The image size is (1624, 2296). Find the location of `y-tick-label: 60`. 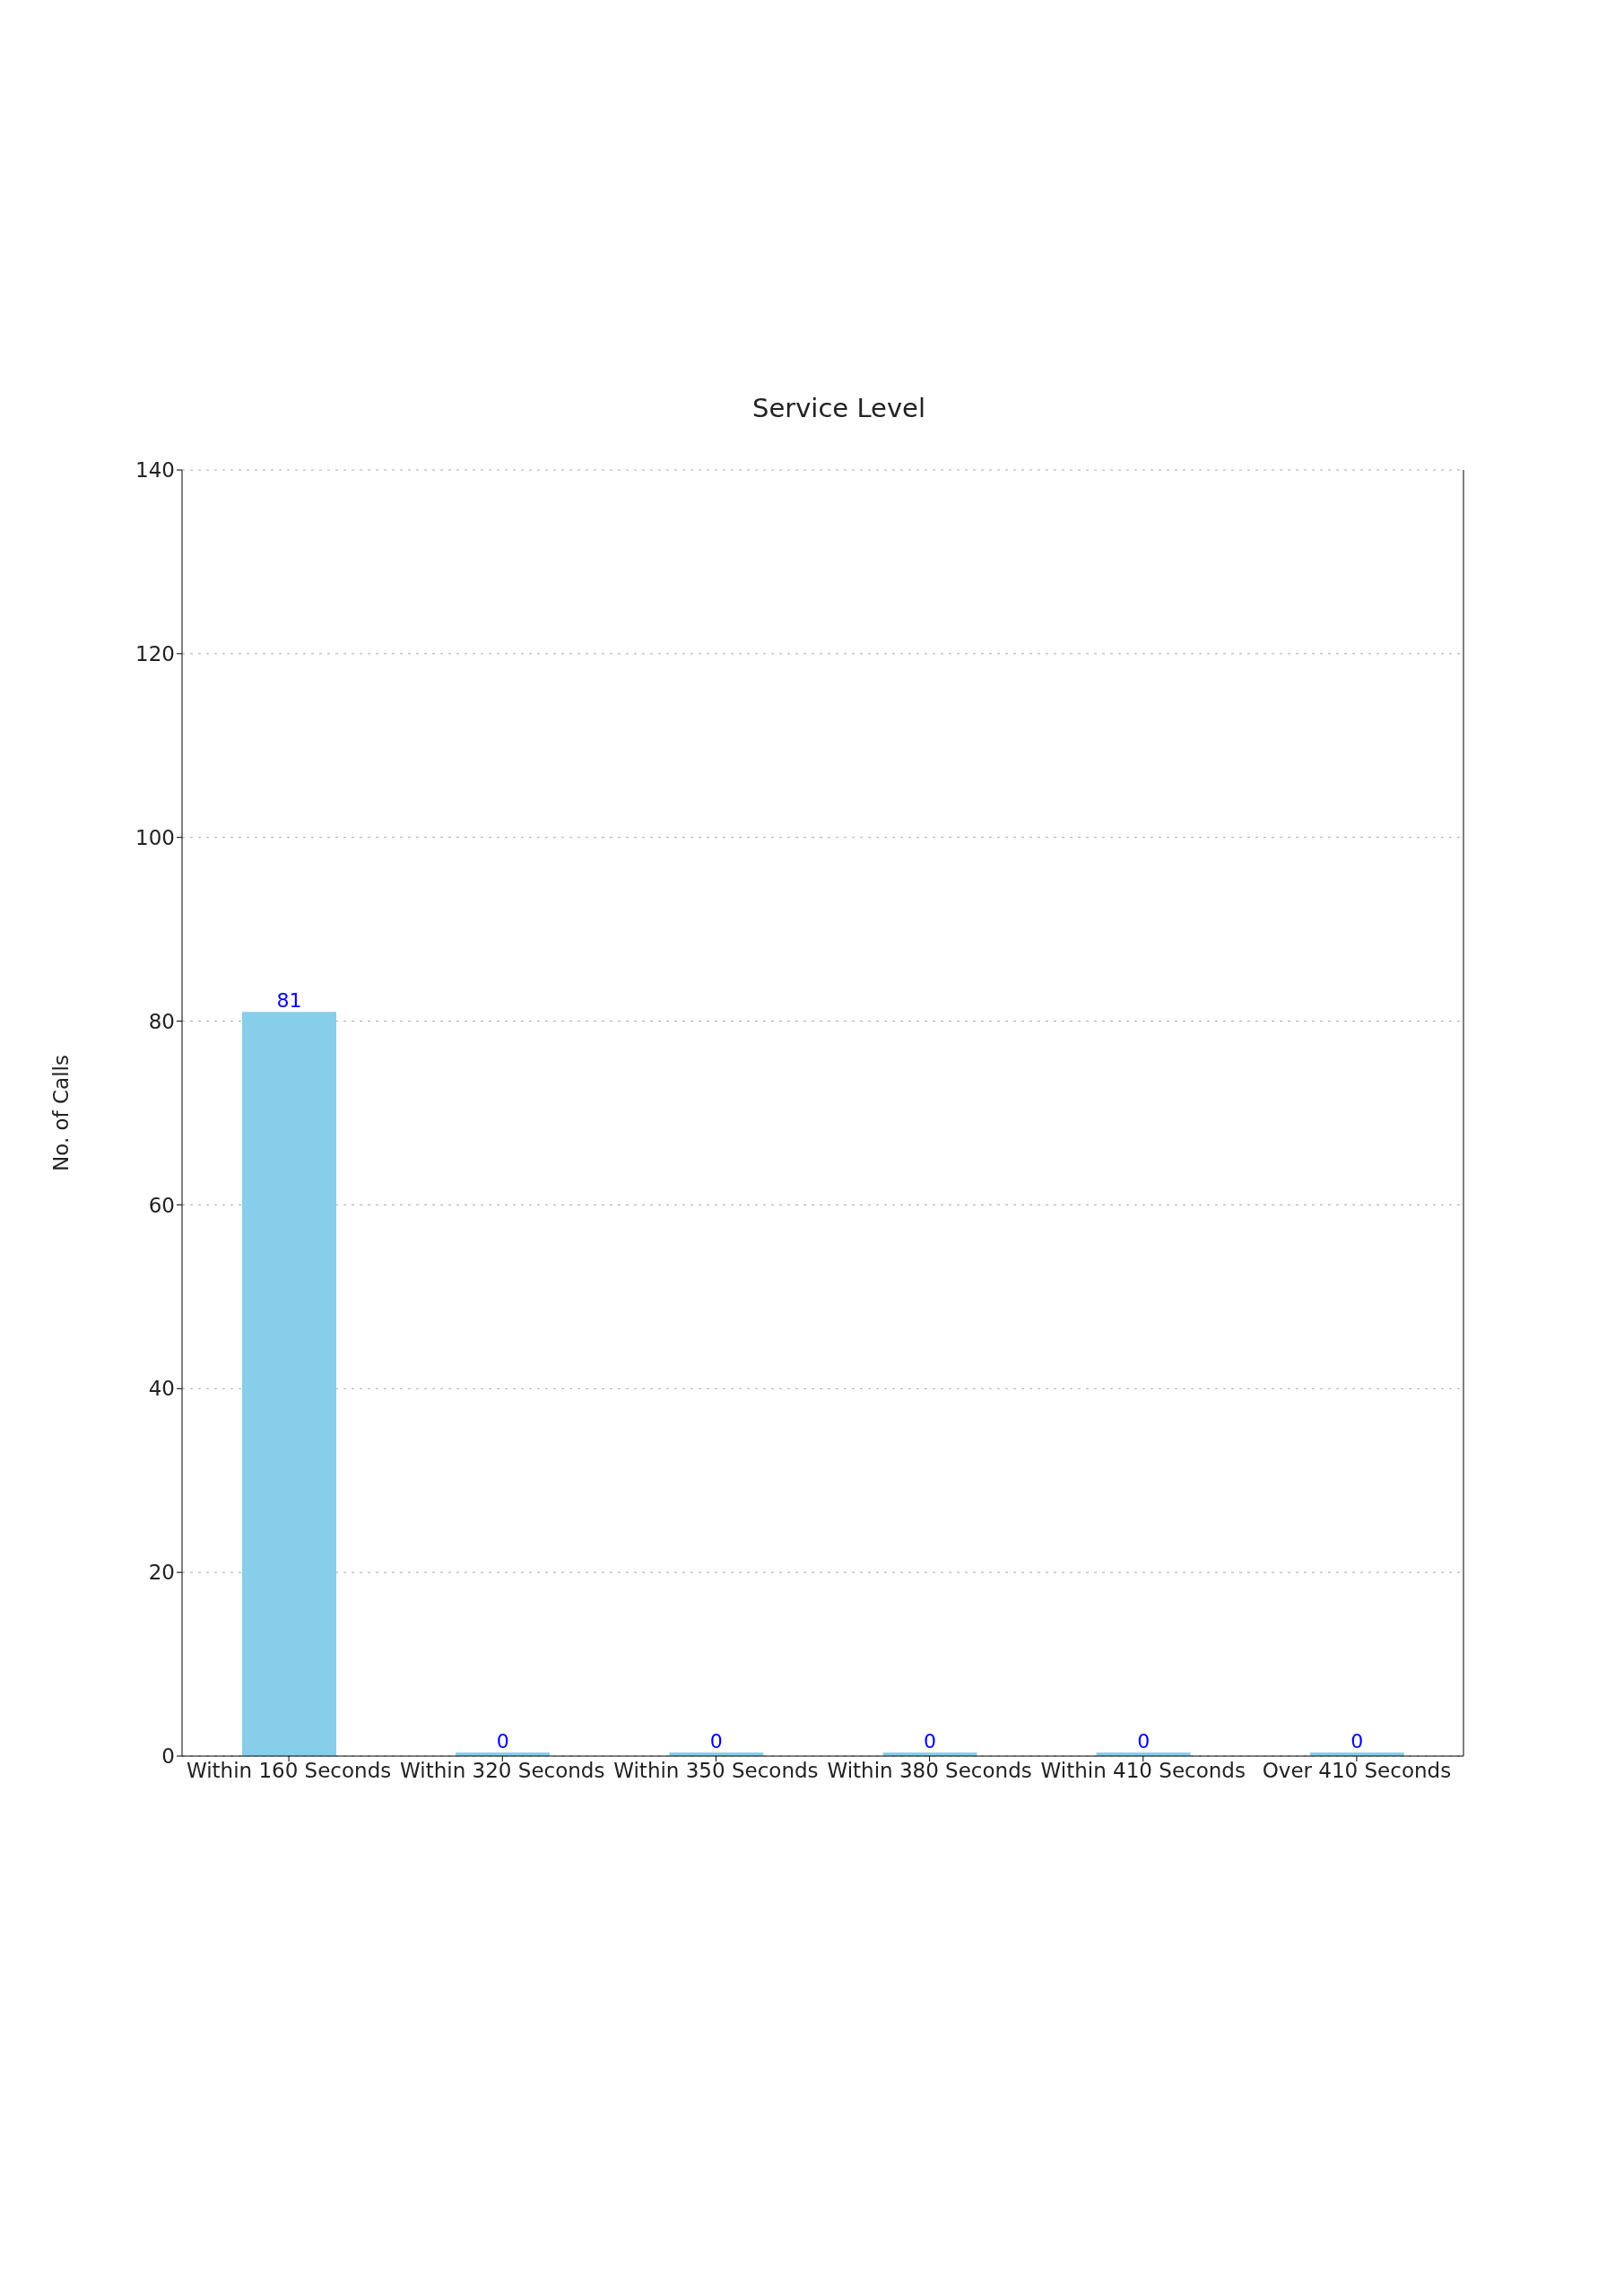

y-tick-label: 60 is located at coordinates (161, 1205).